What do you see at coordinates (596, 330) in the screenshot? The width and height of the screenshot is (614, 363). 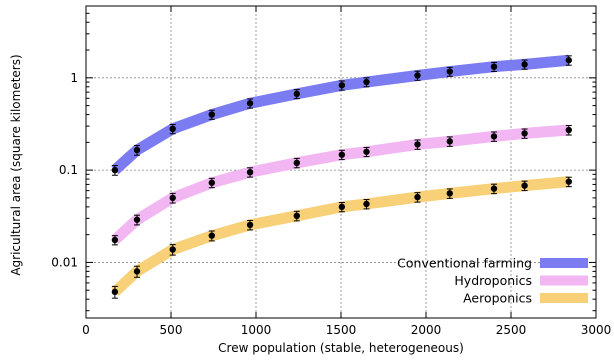 I see `x-tick-label: 3000` at bounding box center [596, 330].